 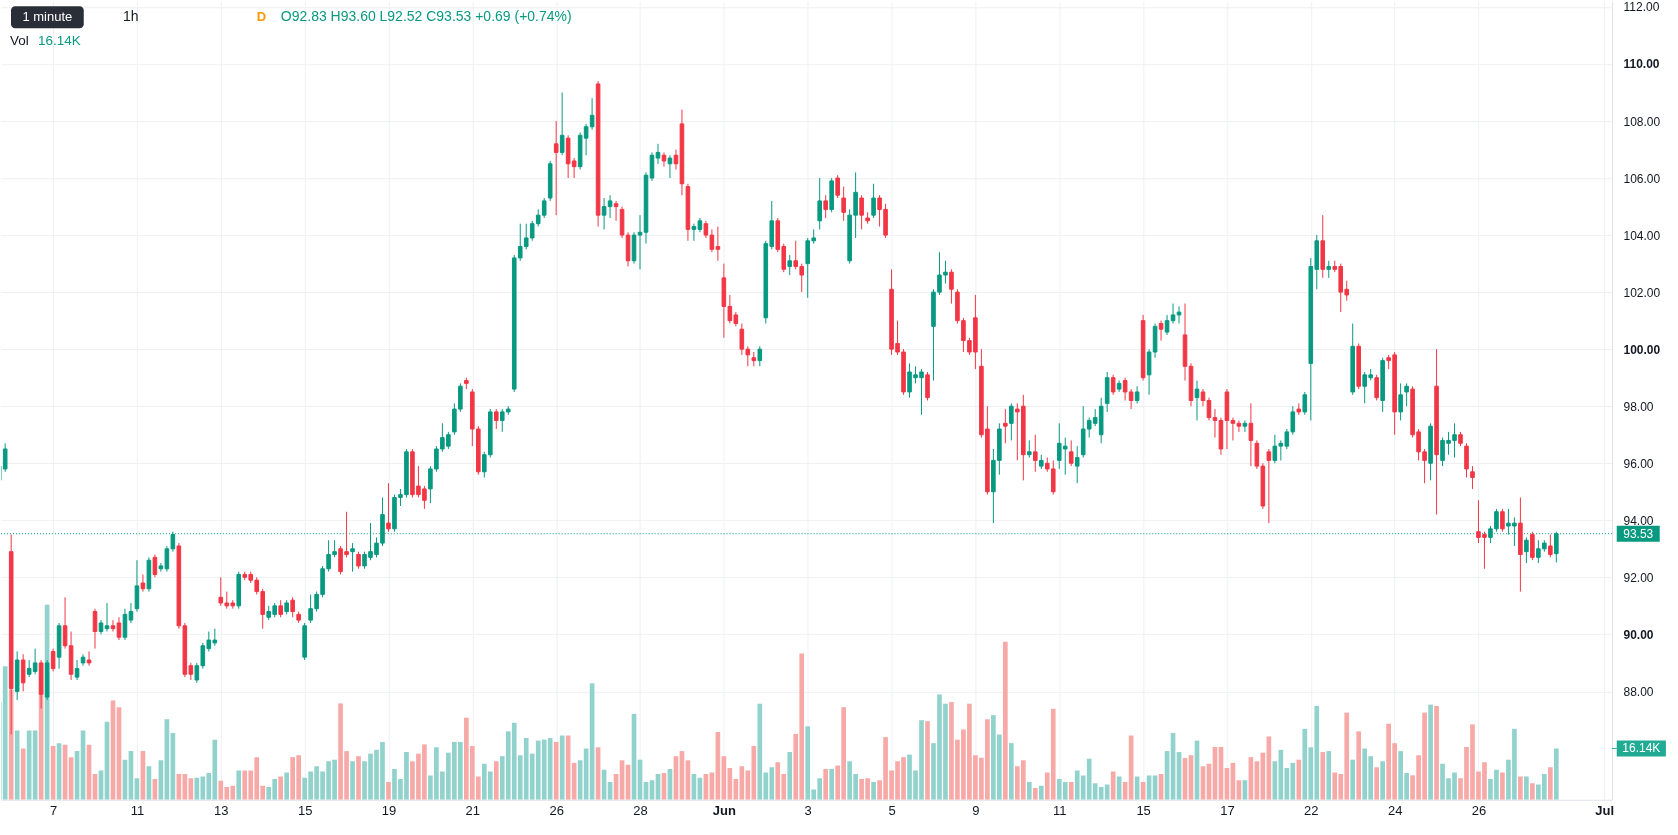 What do you see at coordinates (1638, 577) in the screenshot?
I see `y-tick-label: 92.00` at bounding box center [1638, 577].